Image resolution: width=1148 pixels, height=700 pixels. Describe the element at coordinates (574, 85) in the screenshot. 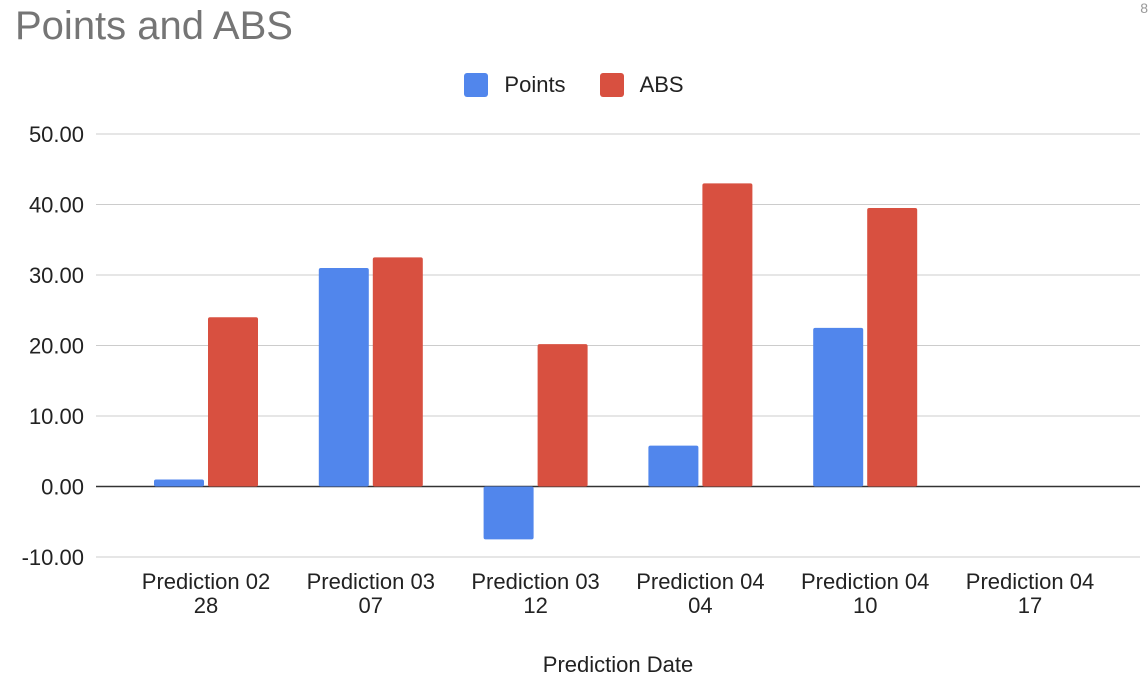

I see `legend: Points ABS` at that location.